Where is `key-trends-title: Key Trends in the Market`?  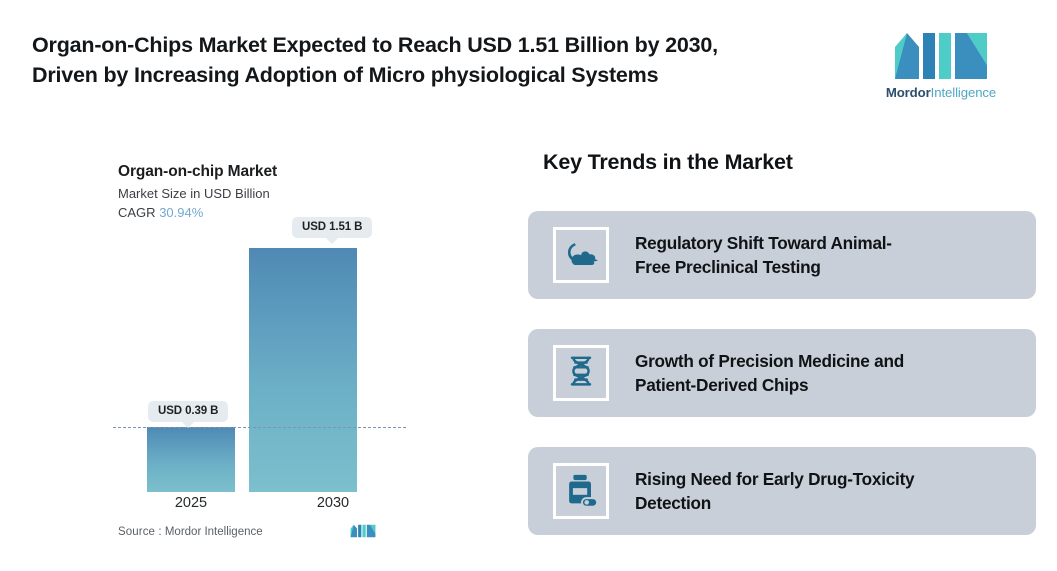
key-trends-title: Key Trends in the Market is located at coordinates (668, 162).